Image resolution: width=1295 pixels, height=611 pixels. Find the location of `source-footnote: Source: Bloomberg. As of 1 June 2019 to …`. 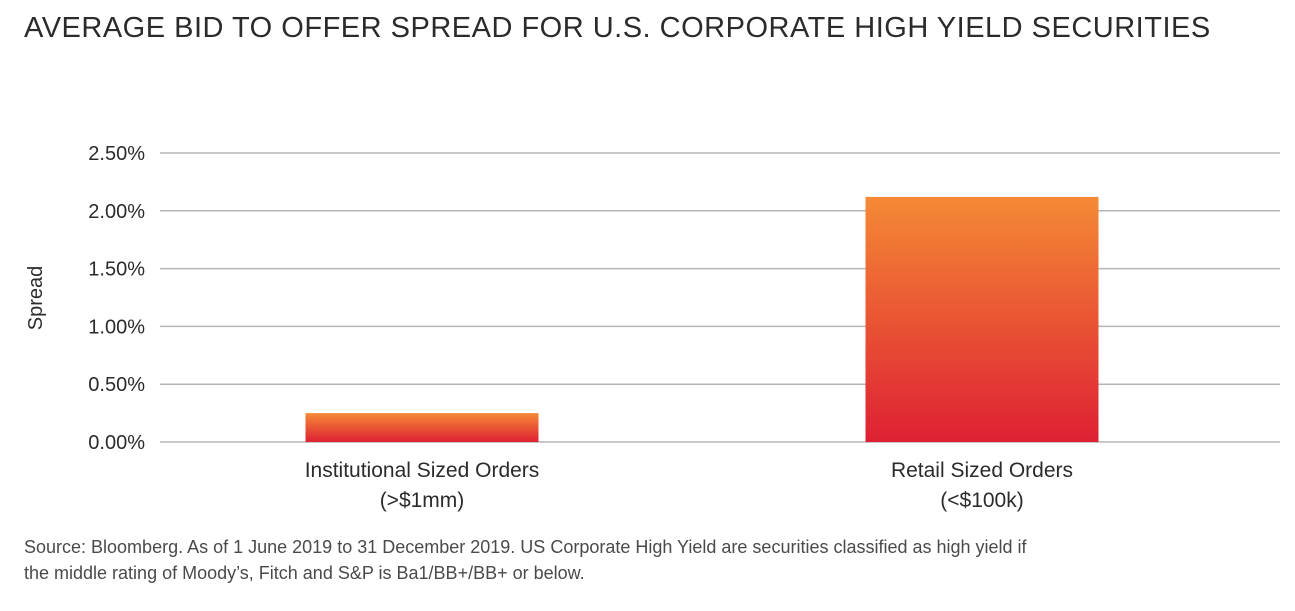

source-footnote: Source: Bloomberg. As of 1 June 2019 to … is located at coordinates (649, 560).